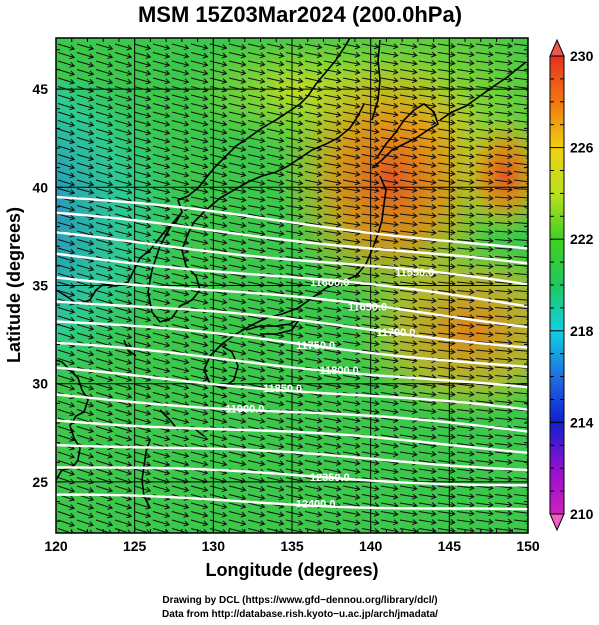 Image resolution: width=599 pixels, height=625 pixels. I want to click on coastline-china-south, so click(72, 420).